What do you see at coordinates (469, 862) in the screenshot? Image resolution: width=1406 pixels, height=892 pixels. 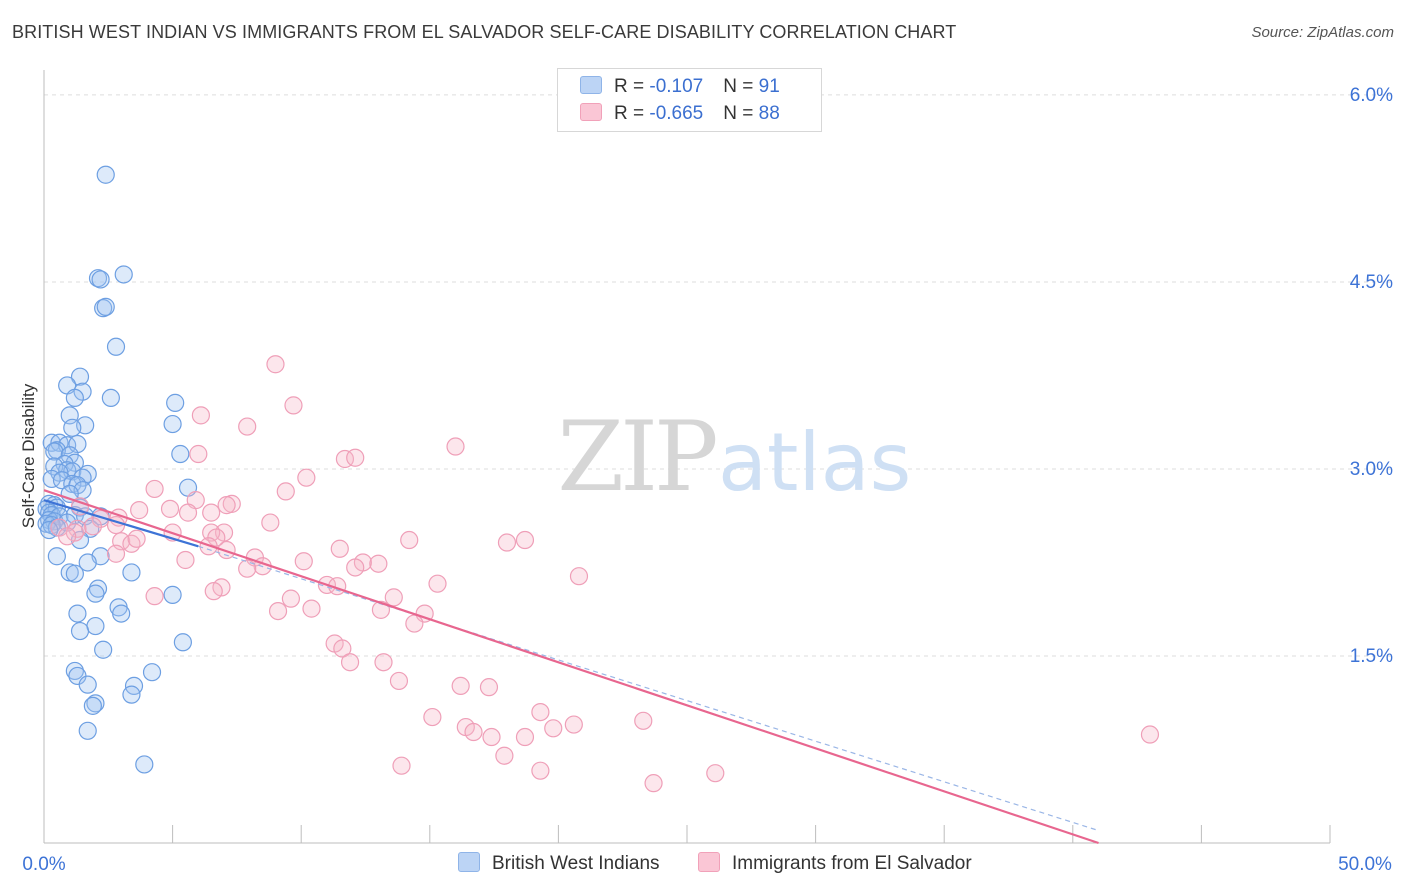 I see `bottom-legend-swatch-blue` at bounding box center [469, 862].